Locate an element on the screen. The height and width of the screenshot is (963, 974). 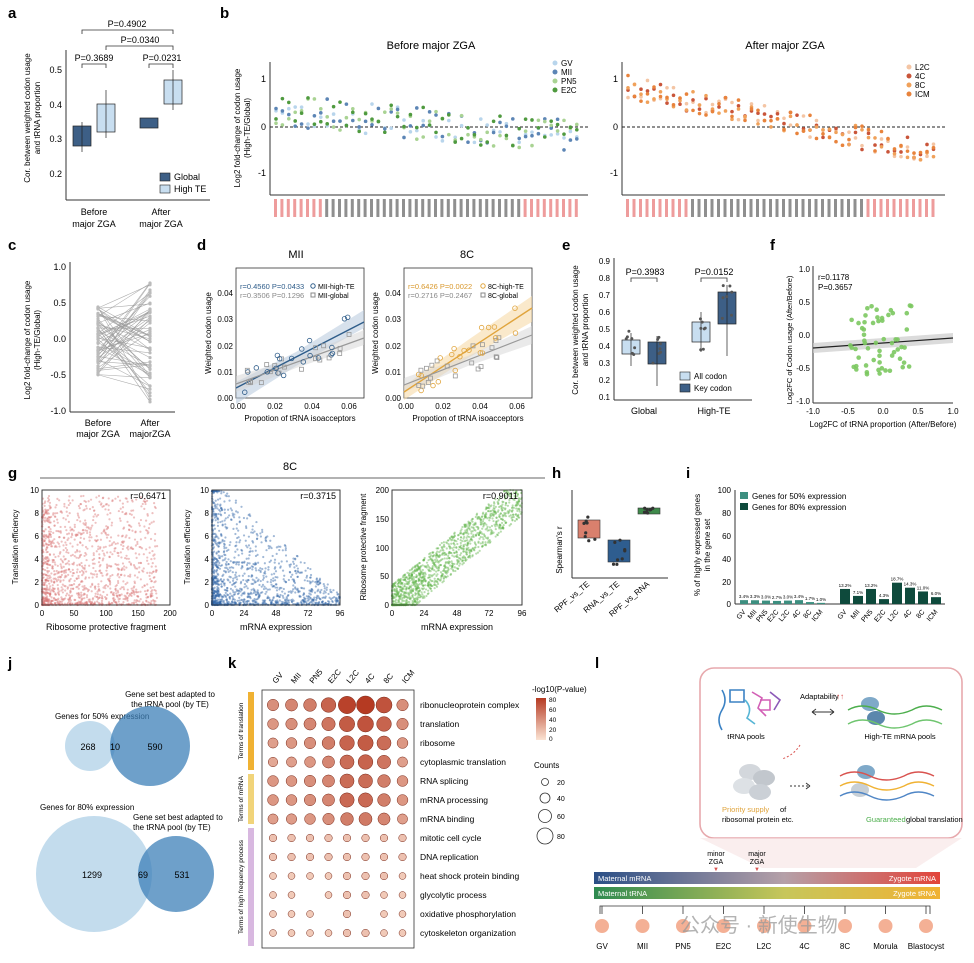
b-left-xtick is located at coordinates (314, 208).